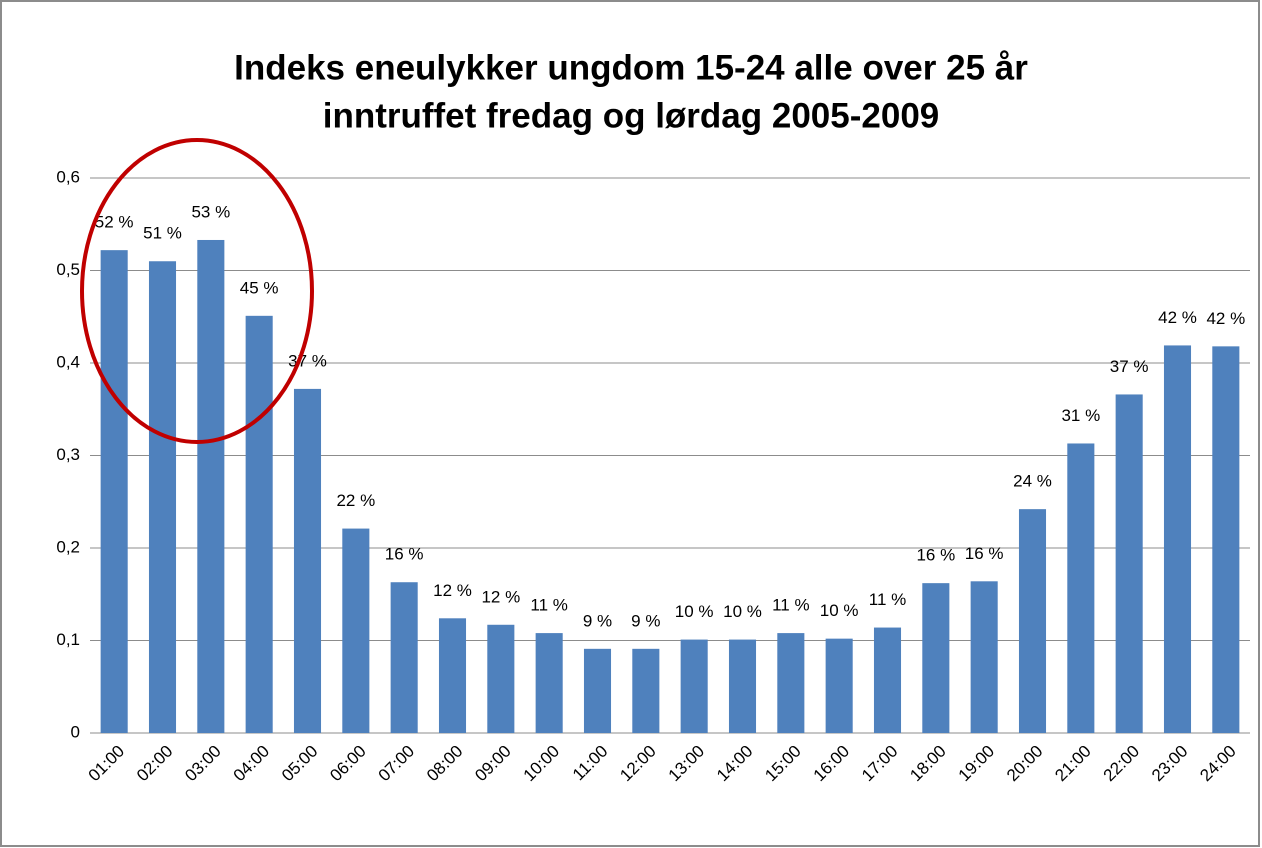 Image resolution: width=1262 pixels, height=848 pixels. Describe the element at coordinates (114, 222) in the screenshot. I see `data-label: 52 %` at that location.